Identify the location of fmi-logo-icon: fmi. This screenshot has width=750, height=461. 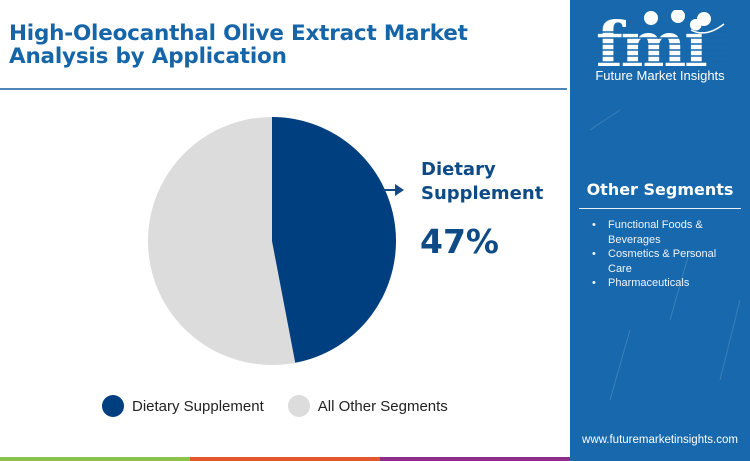
(661, 40).